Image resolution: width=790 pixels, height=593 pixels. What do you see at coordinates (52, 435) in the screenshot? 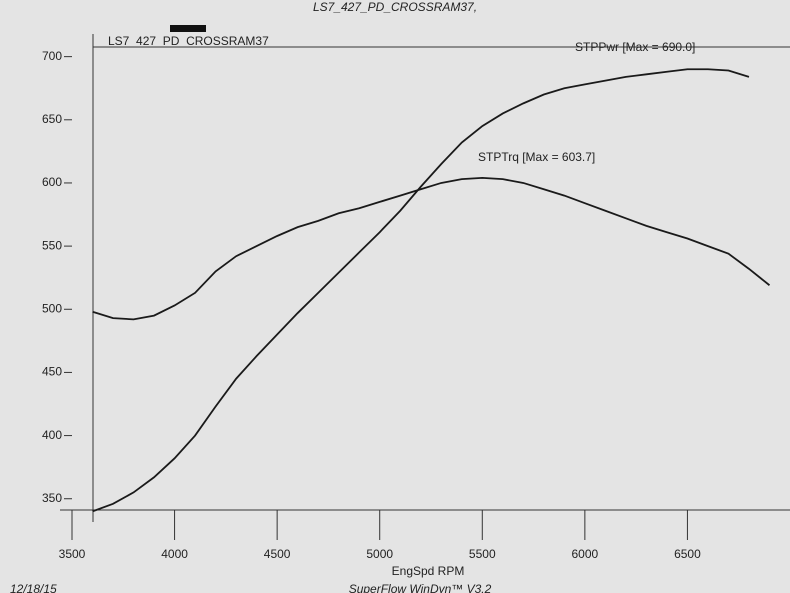
I see `y-tick-label: 400` at bounding box center [52, 435].